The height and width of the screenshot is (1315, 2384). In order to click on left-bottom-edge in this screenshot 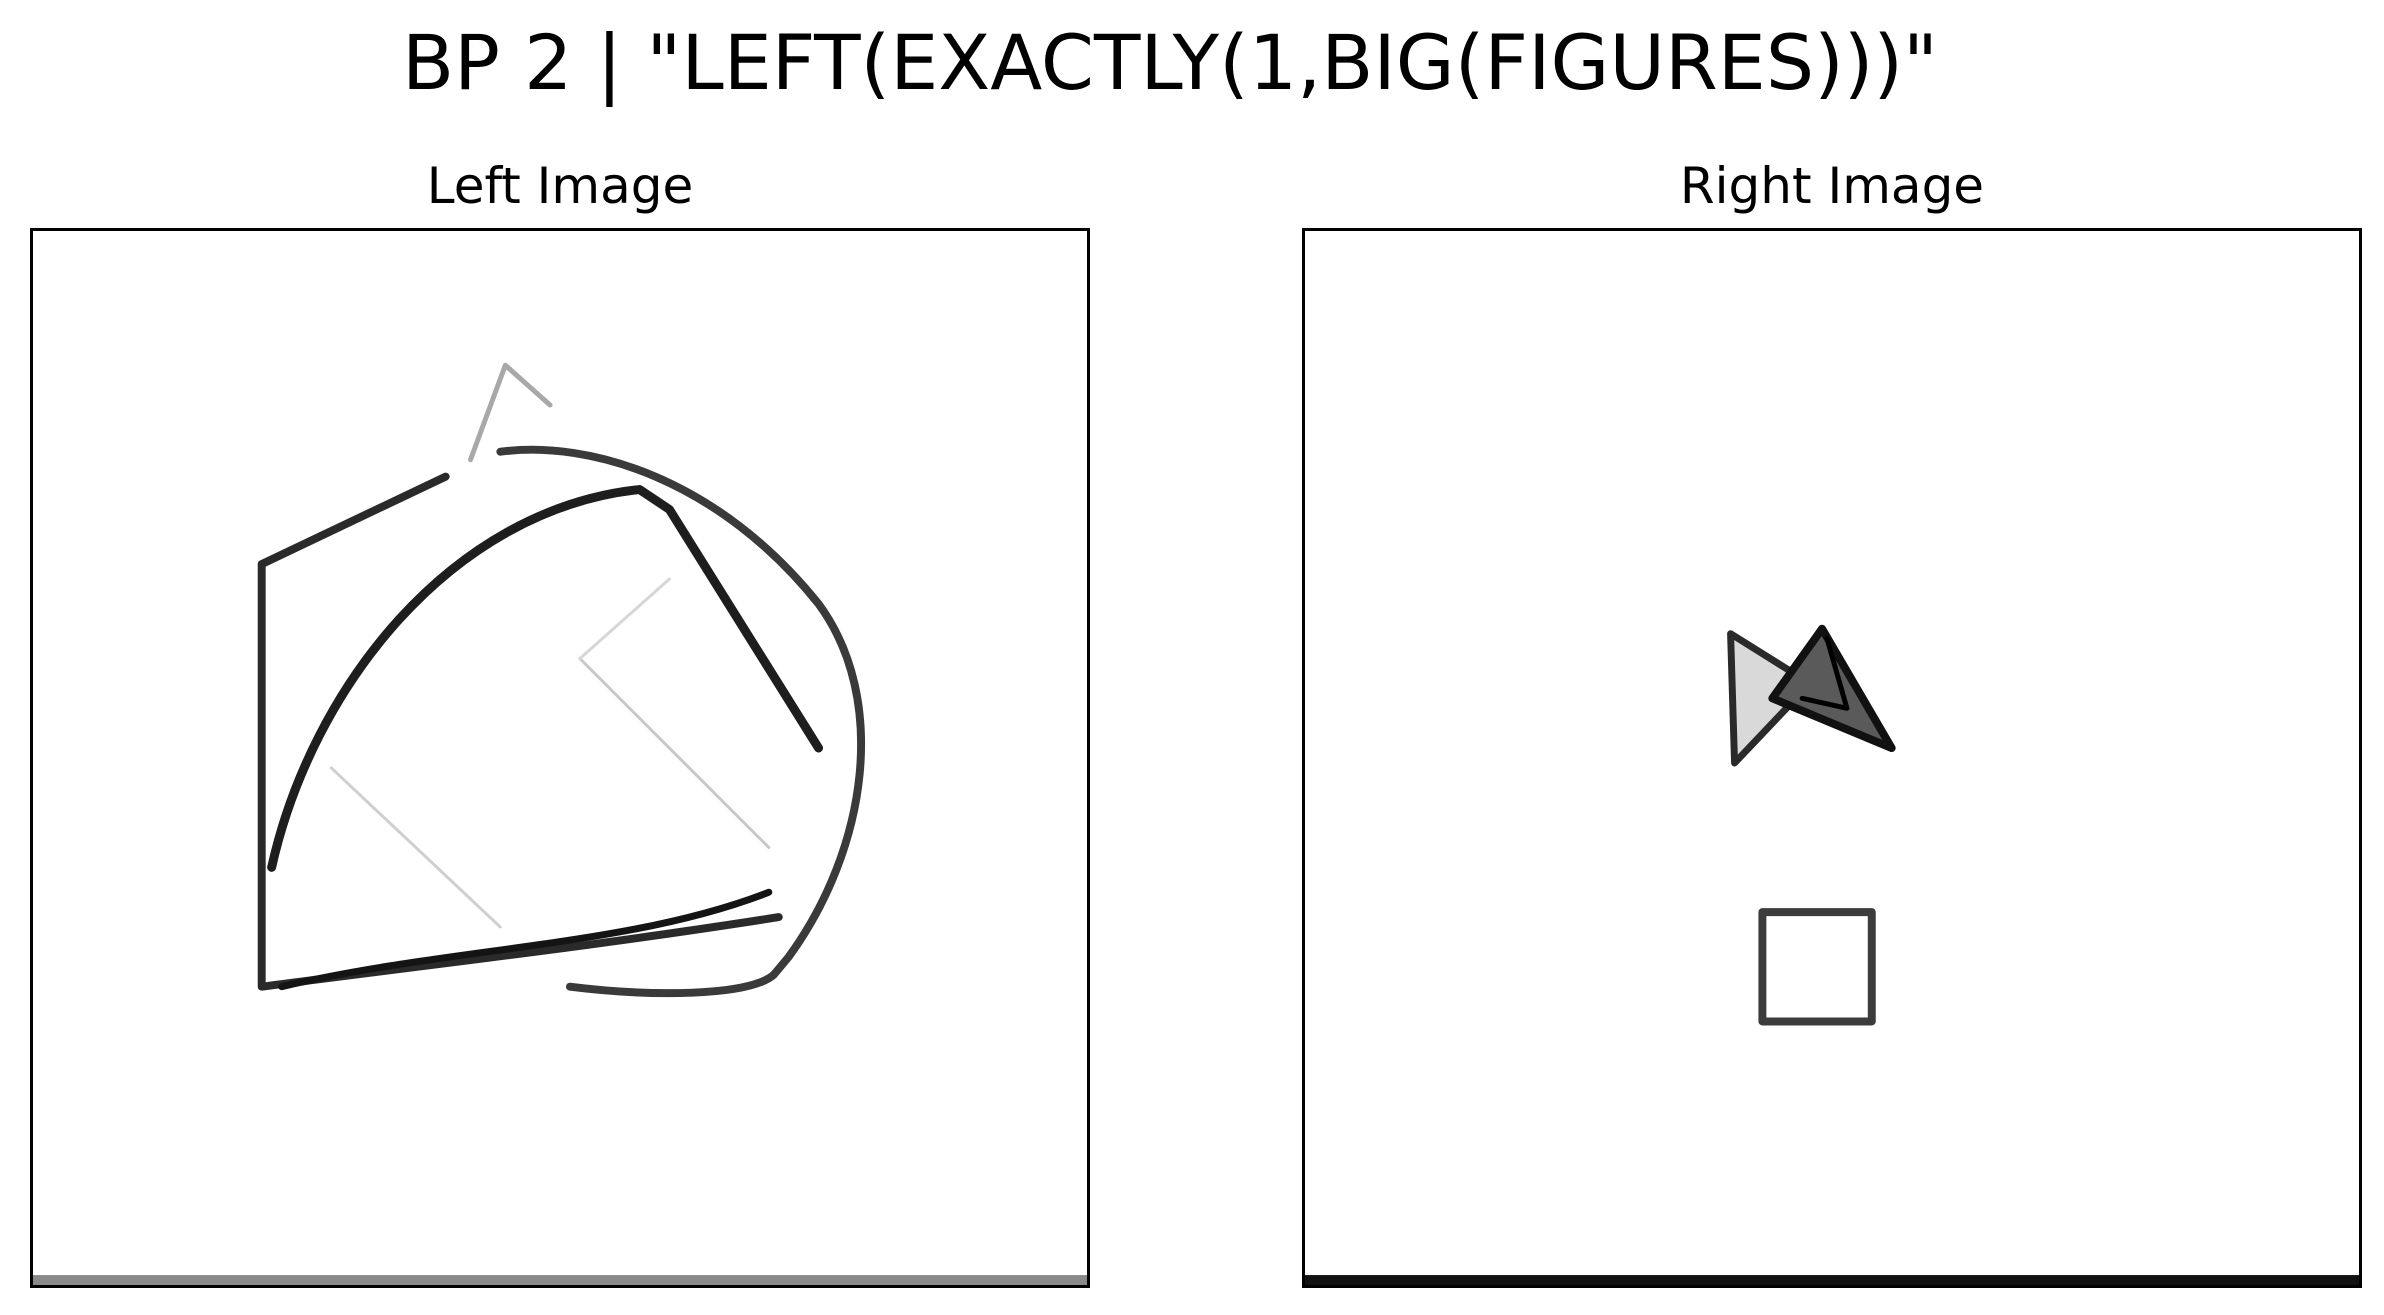, I will do `click(560, 1280)`.